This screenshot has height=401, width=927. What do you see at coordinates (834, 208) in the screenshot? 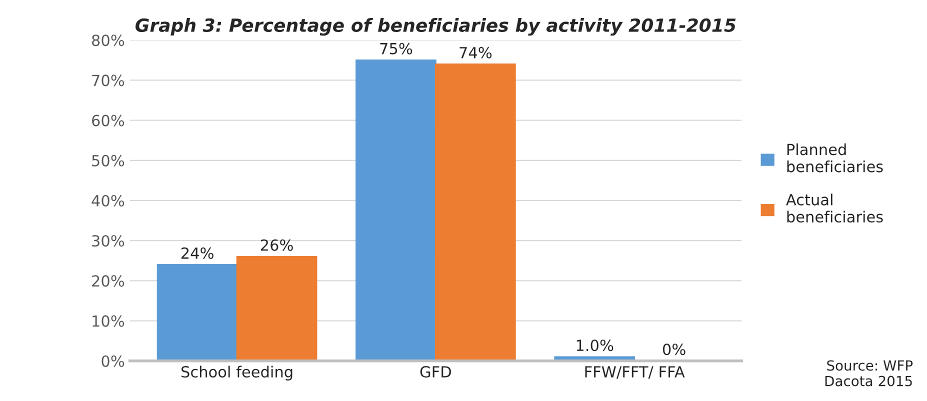
I see `legend-label: Actual beneficiaries` at bounding box center [834, 208].